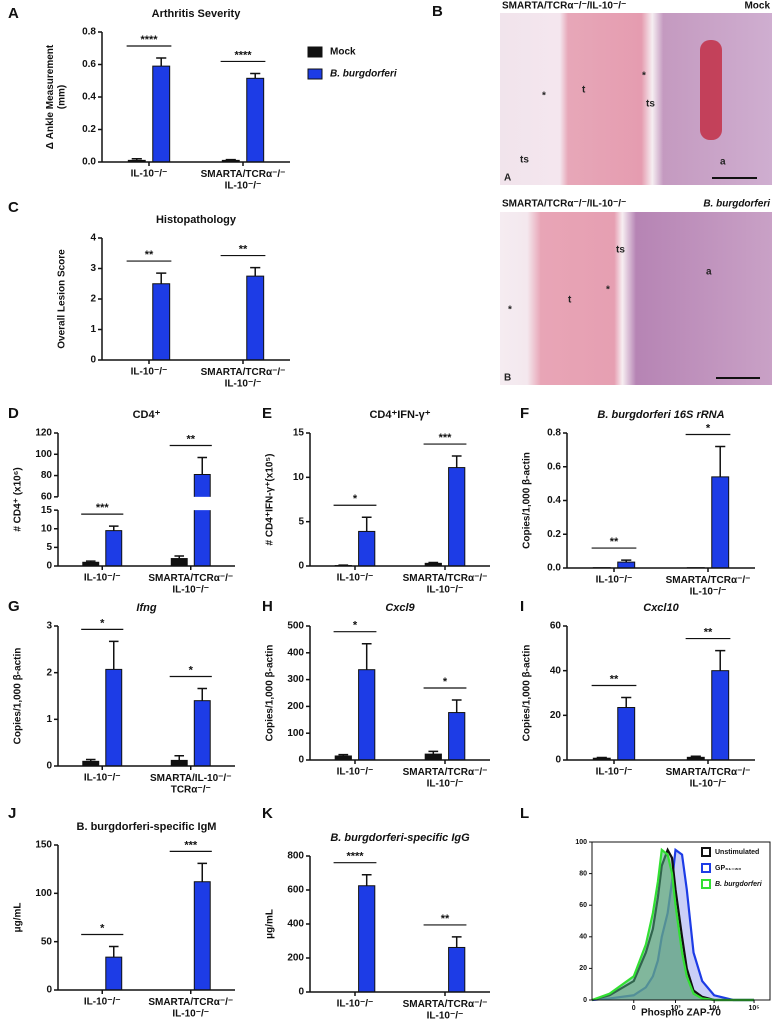 The image size is (772, 1020). I want to click on chart-title: Cxcl10, so click(661, 608).